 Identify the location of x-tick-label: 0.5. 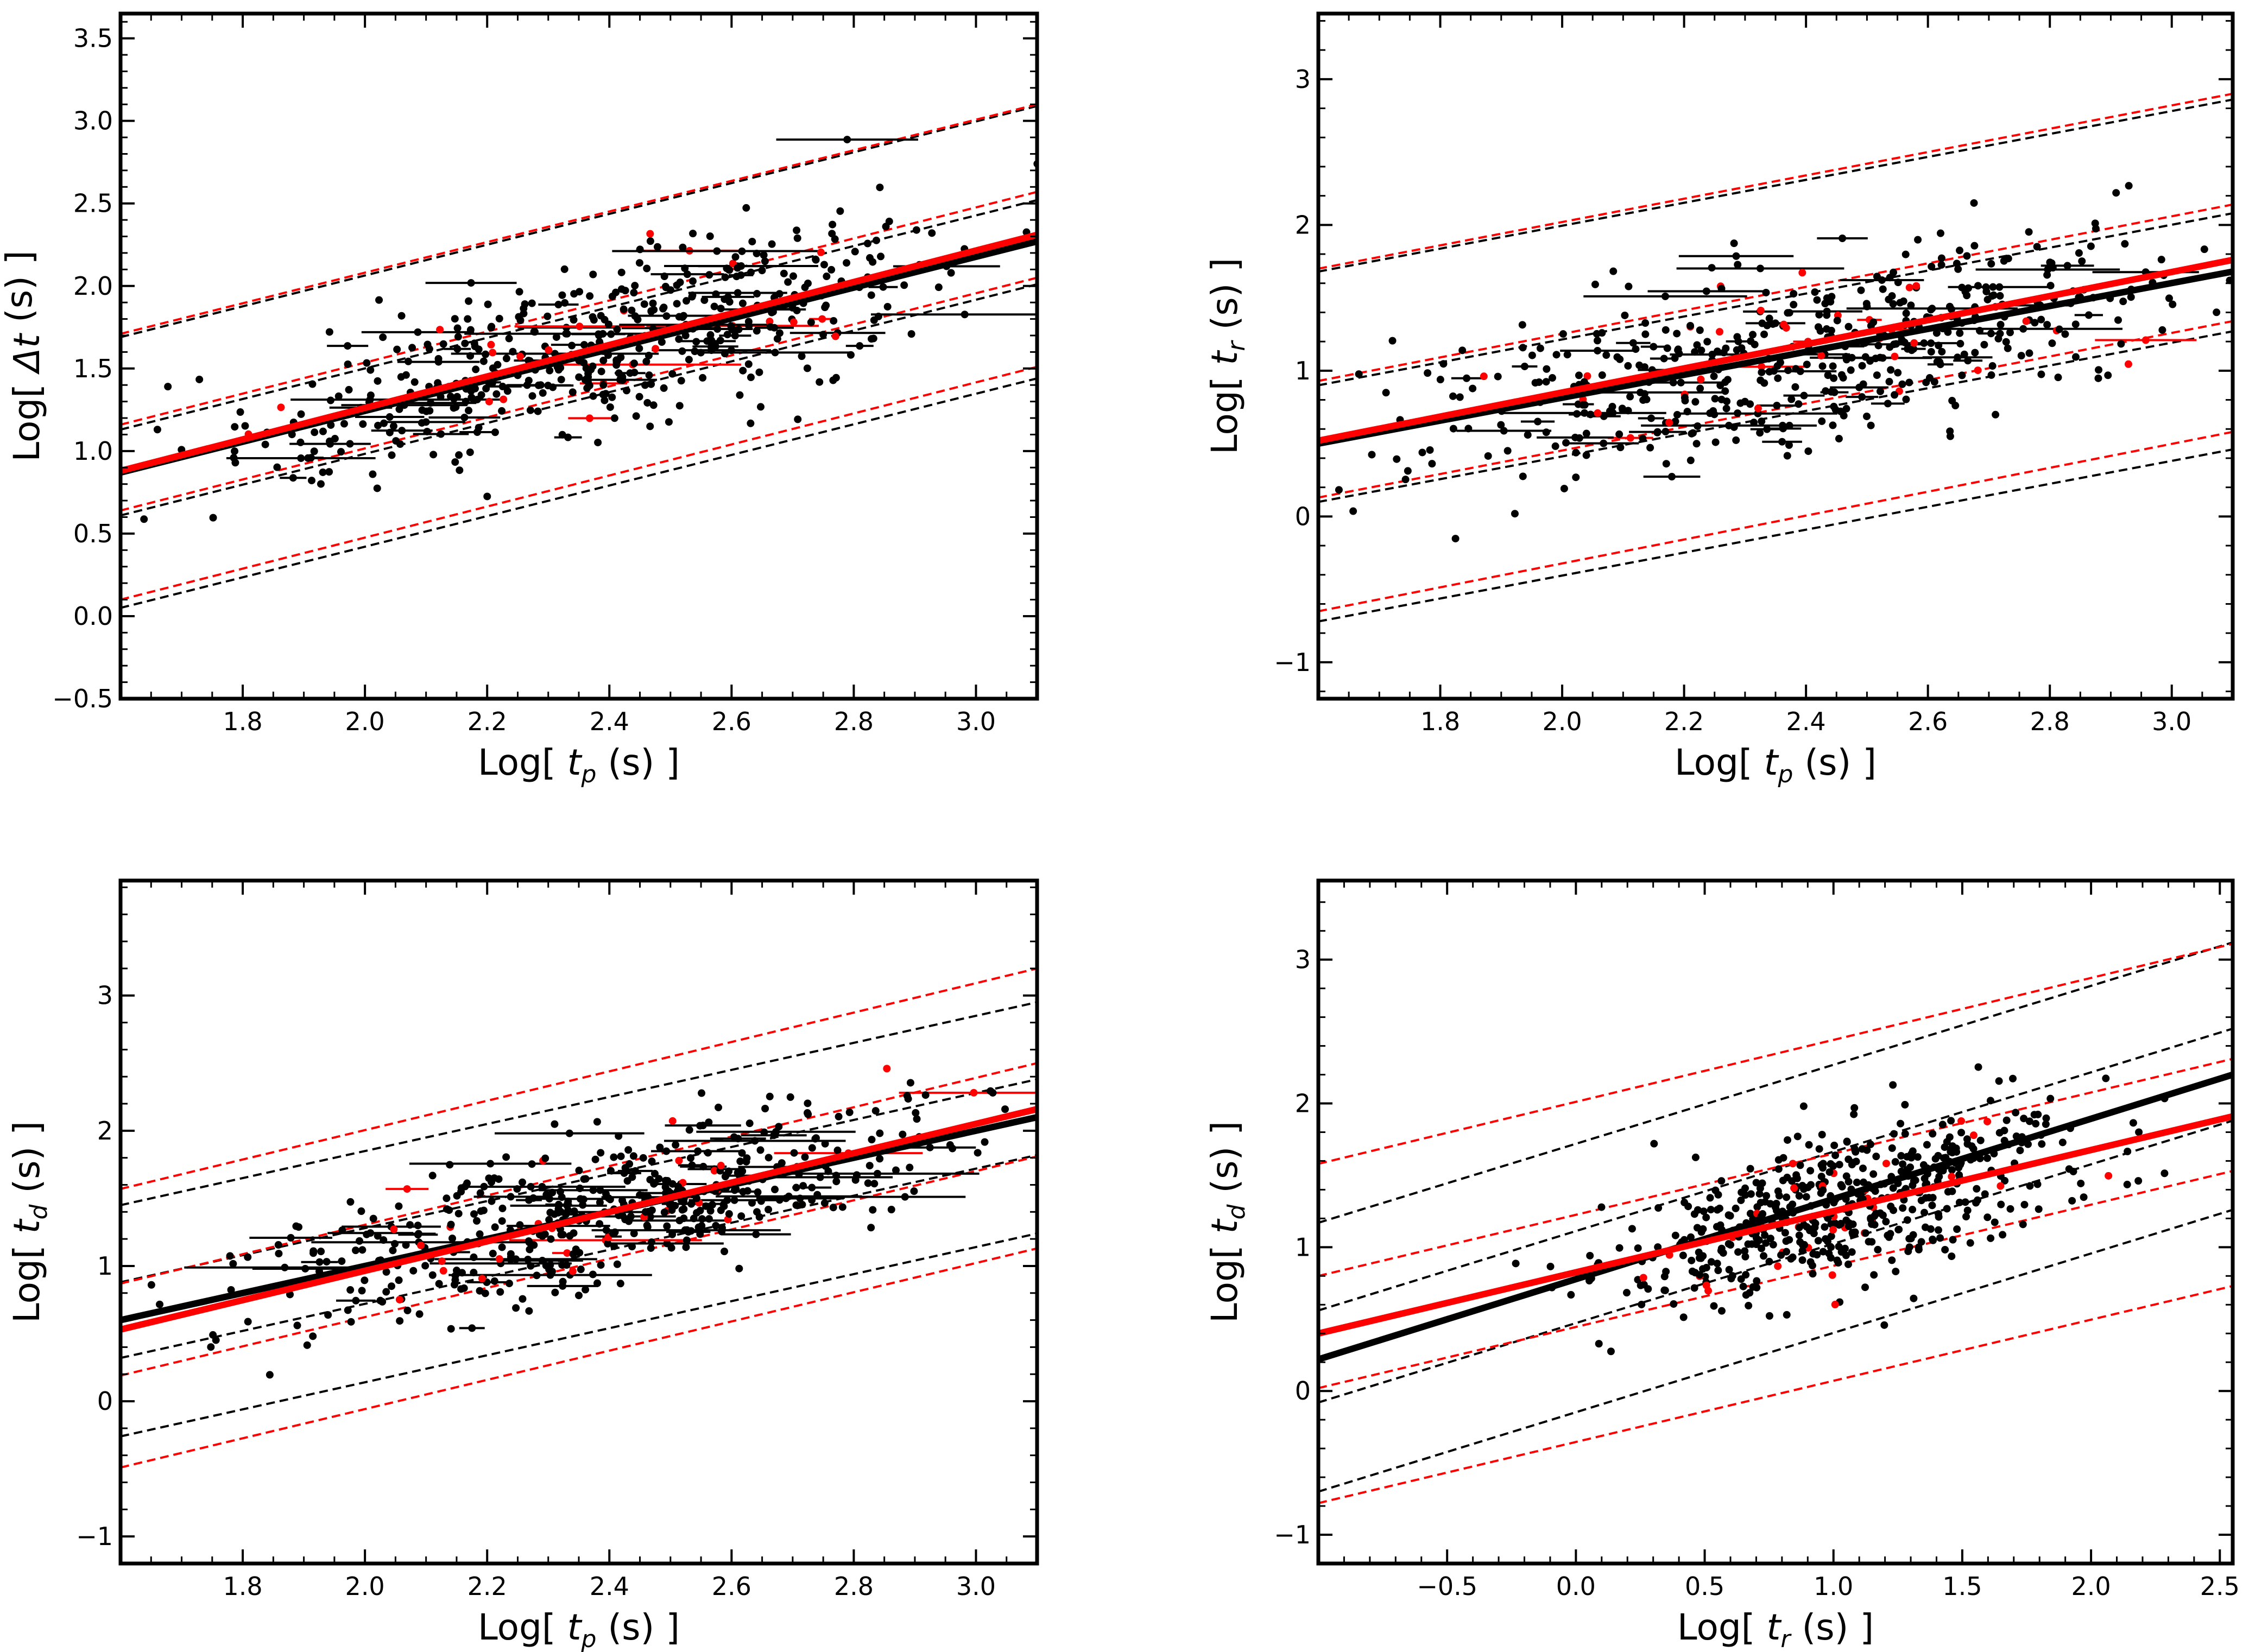
(1704, 1586).